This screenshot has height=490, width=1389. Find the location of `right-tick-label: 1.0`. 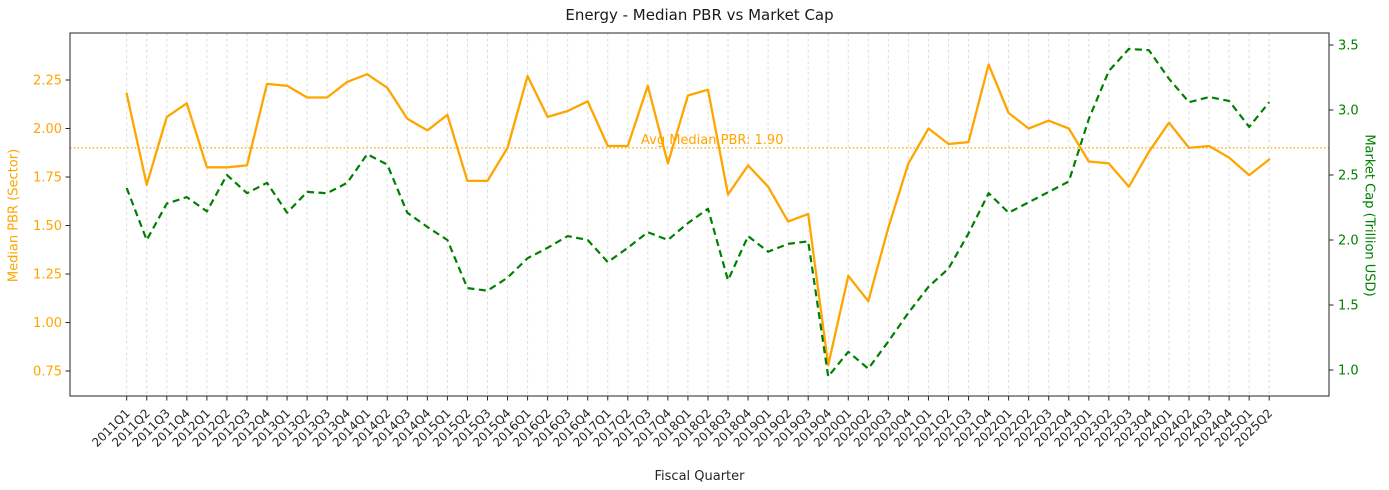

right-tick-label: 1.0 is located at coordinates (1348, 371).